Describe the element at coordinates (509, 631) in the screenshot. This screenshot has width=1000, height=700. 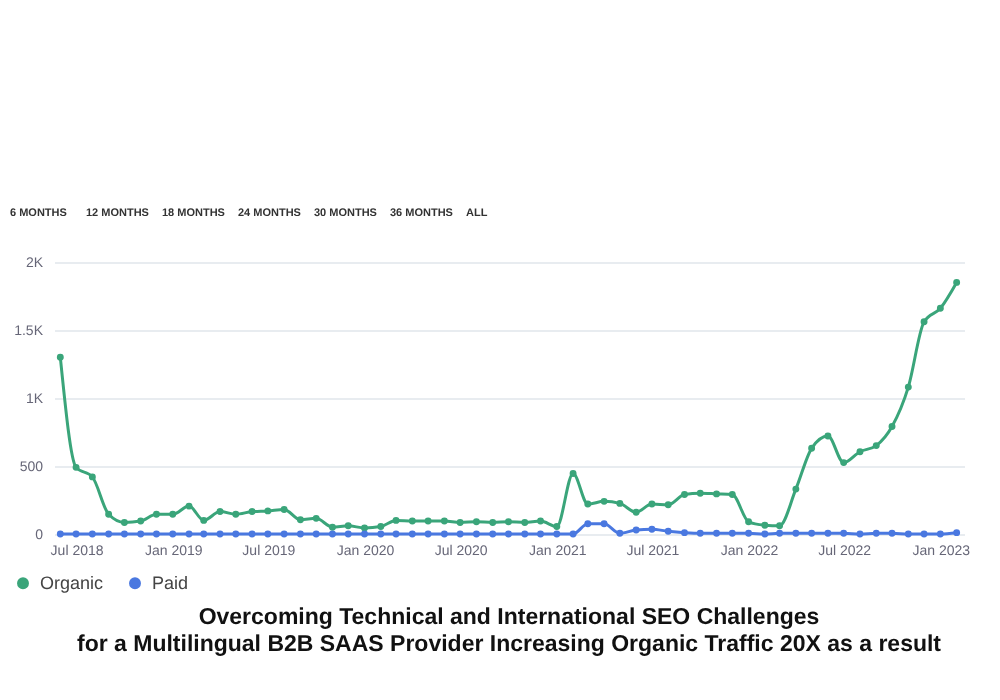
I see `text: Overcoming Technical and International SEO Challenges for a Multilingual B2B SAAS Provider Increasing Organic Traffic 20X as a result` at that location.